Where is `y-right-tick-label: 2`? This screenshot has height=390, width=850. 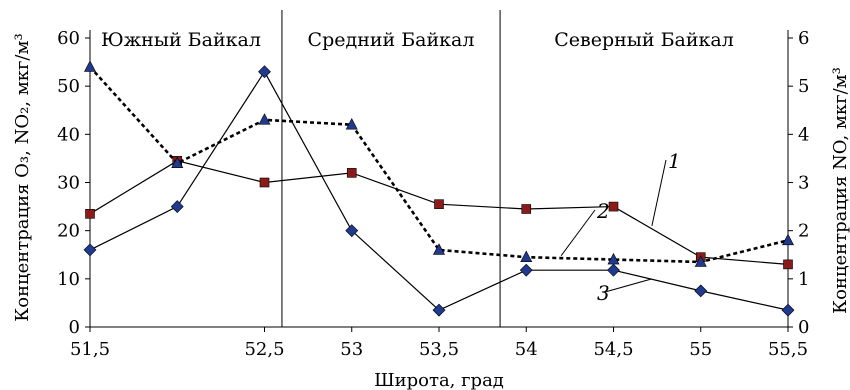
y-right-tick-label: 2 is located at coordinates (803, 231).